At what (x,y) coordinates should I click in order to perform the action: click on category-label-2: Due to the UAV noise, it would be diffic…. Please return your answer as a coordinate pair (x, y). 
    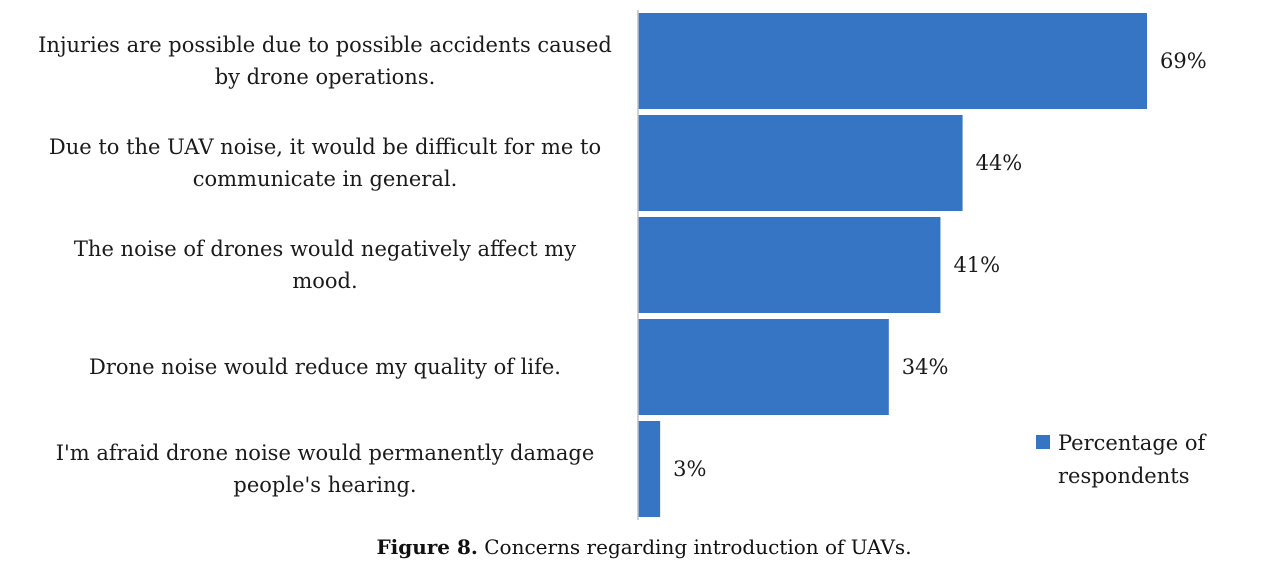
    Looking at the image, I should click on (325, 163).